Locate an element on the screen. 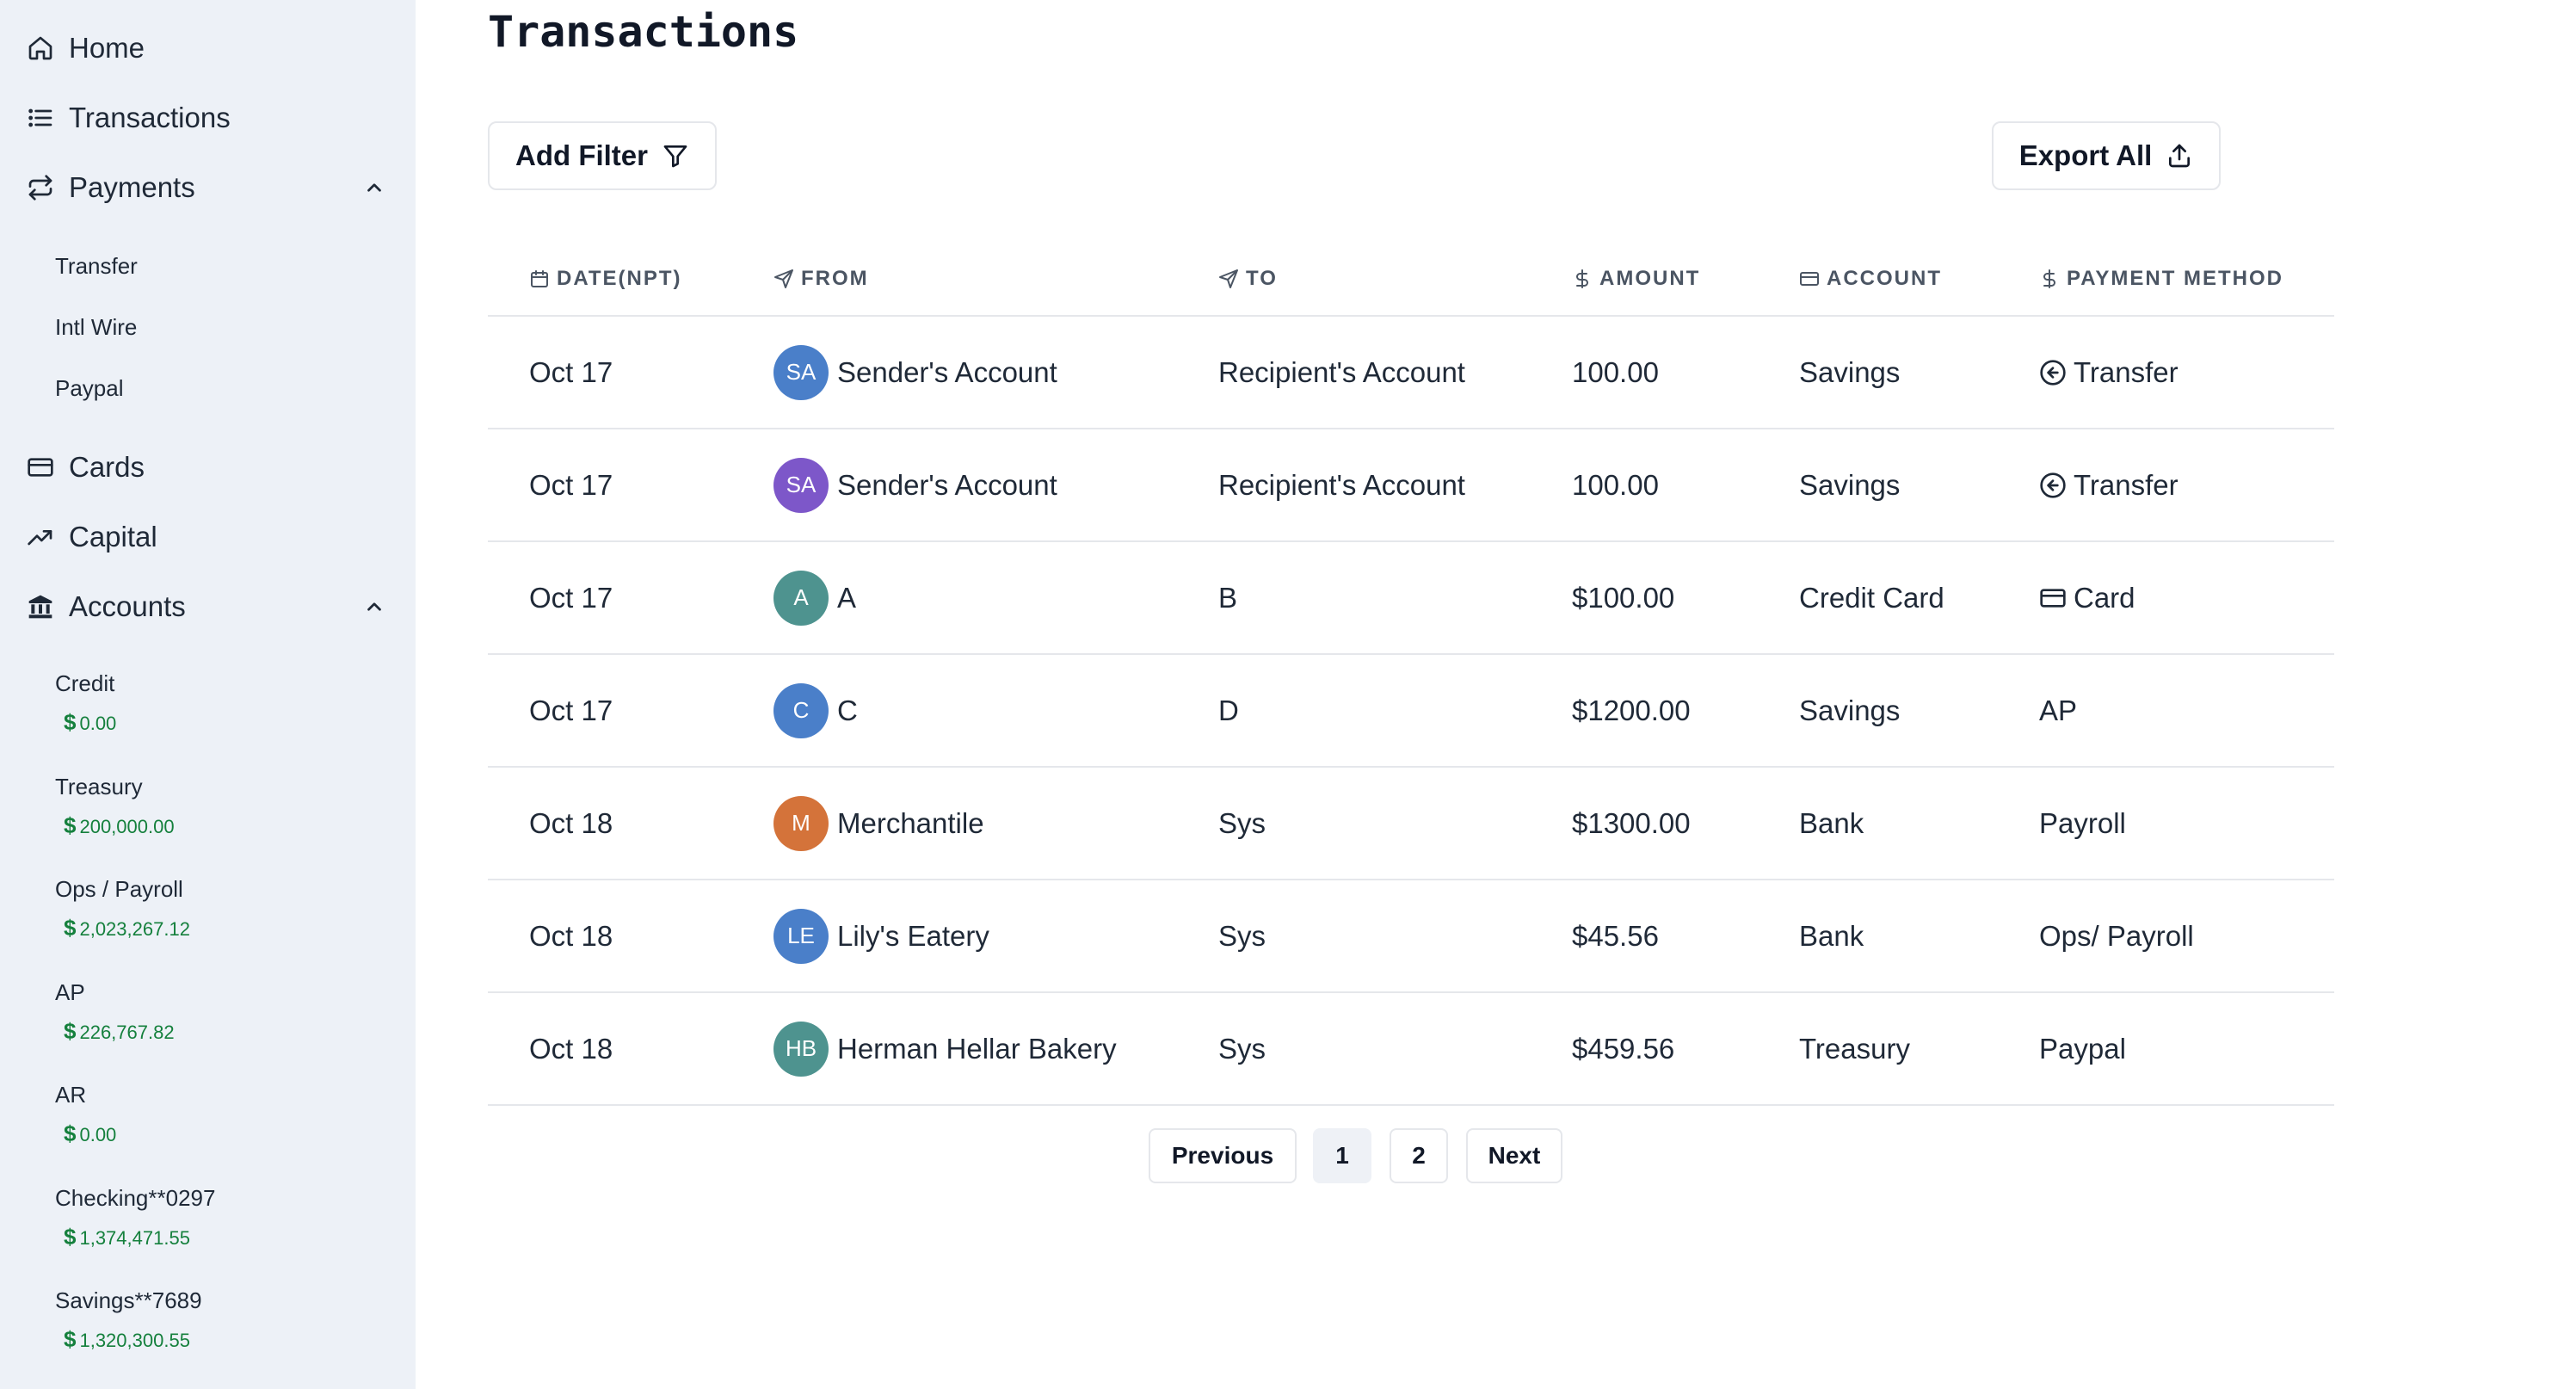 The width and height of the screenshot is (2576, 1389). account-item-ops-payroll: Ops / Payroll $2,023,267.12 is located at coordinates (219, 908).